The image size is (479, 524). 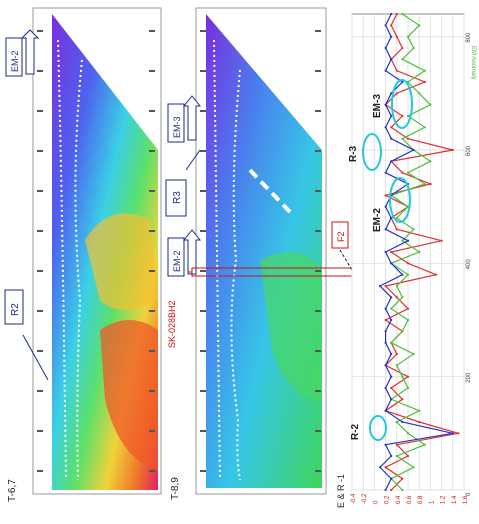 What do you see at coordinates (15, 61) in the screenshot?
I see `section-a-line-label: EM-2` at bounding box center [15, 61].